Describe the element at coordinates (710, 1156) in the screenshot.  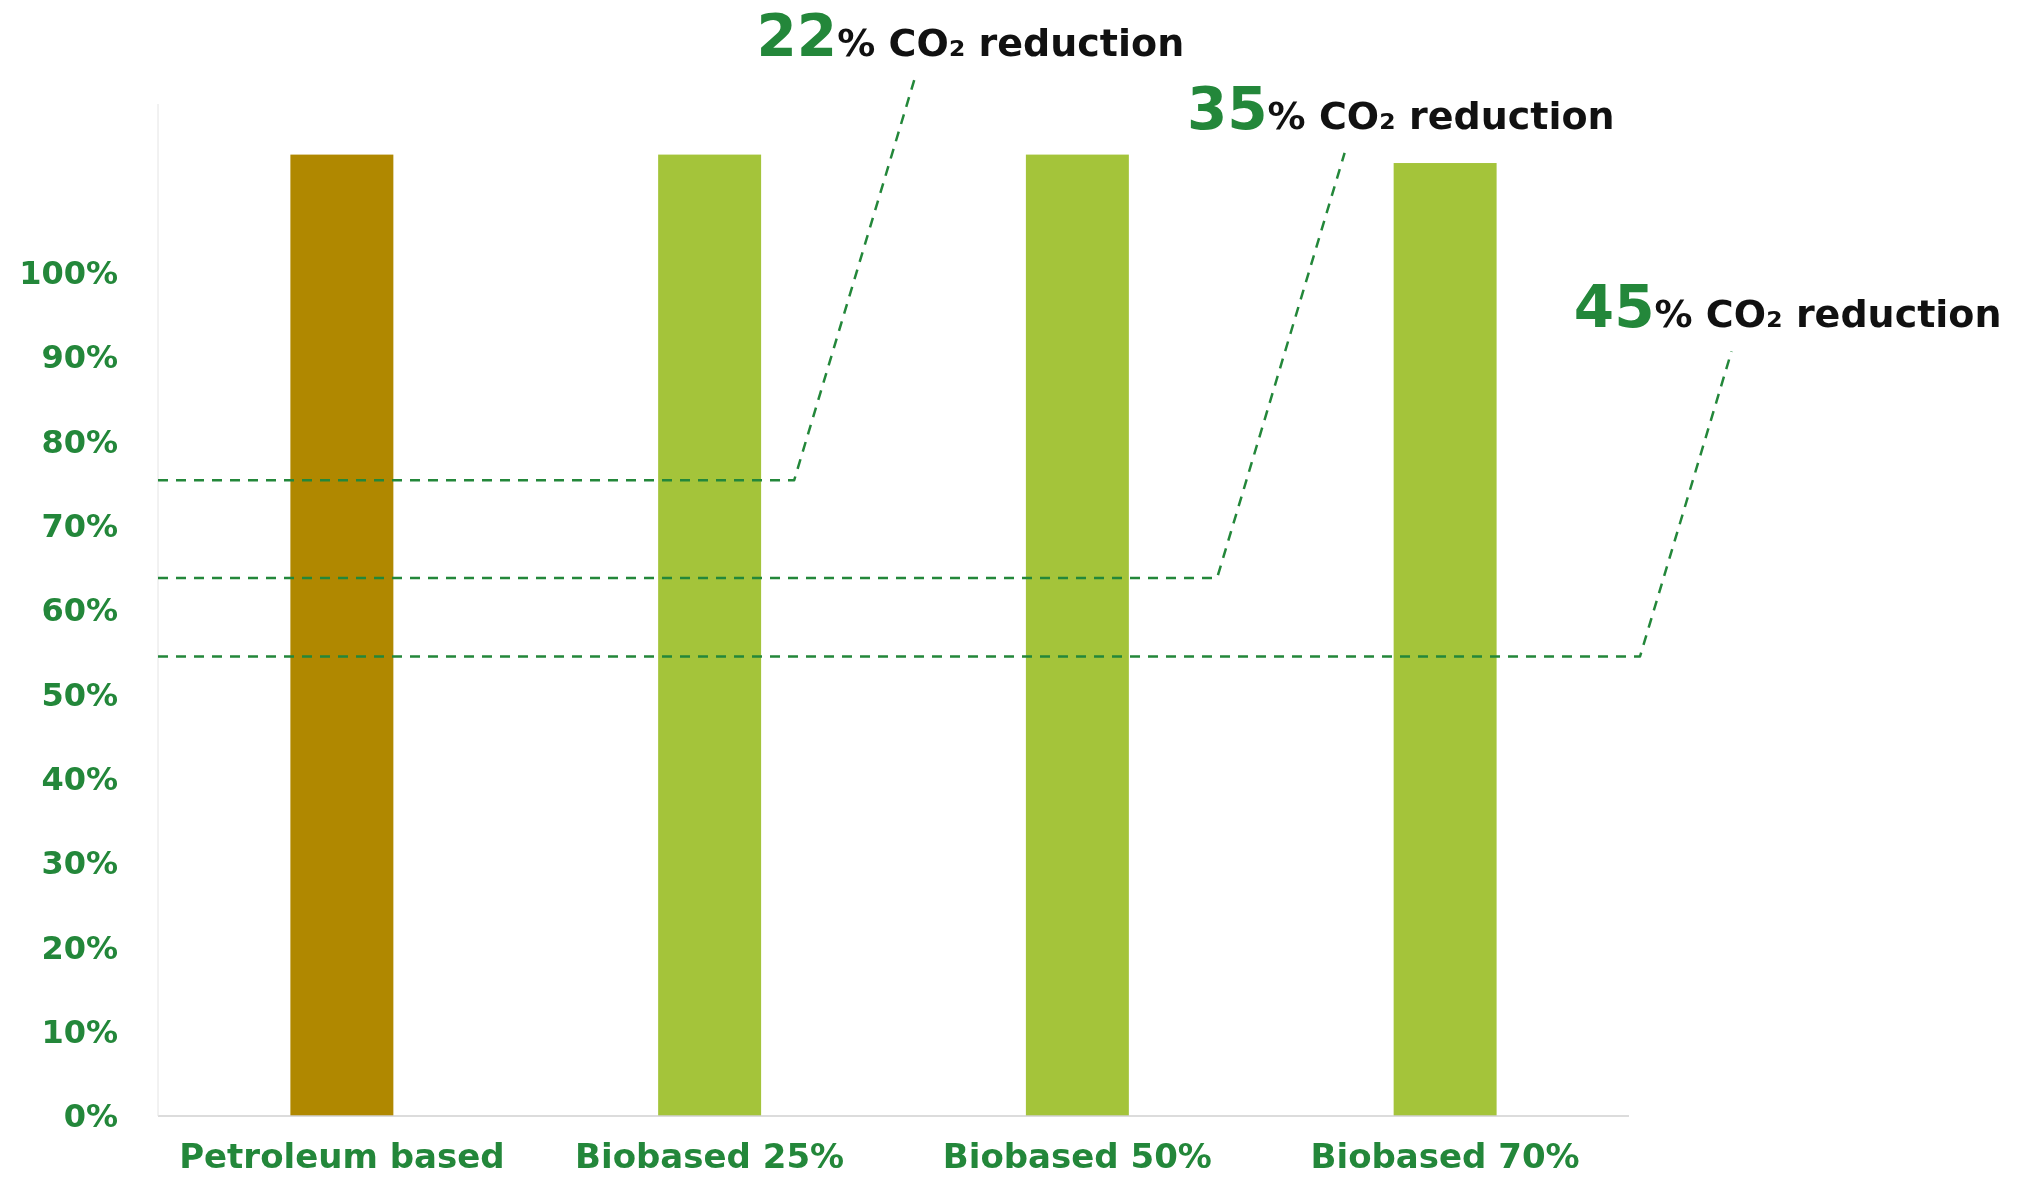
I see `x-tick-label: Biobased 25%` at that location.